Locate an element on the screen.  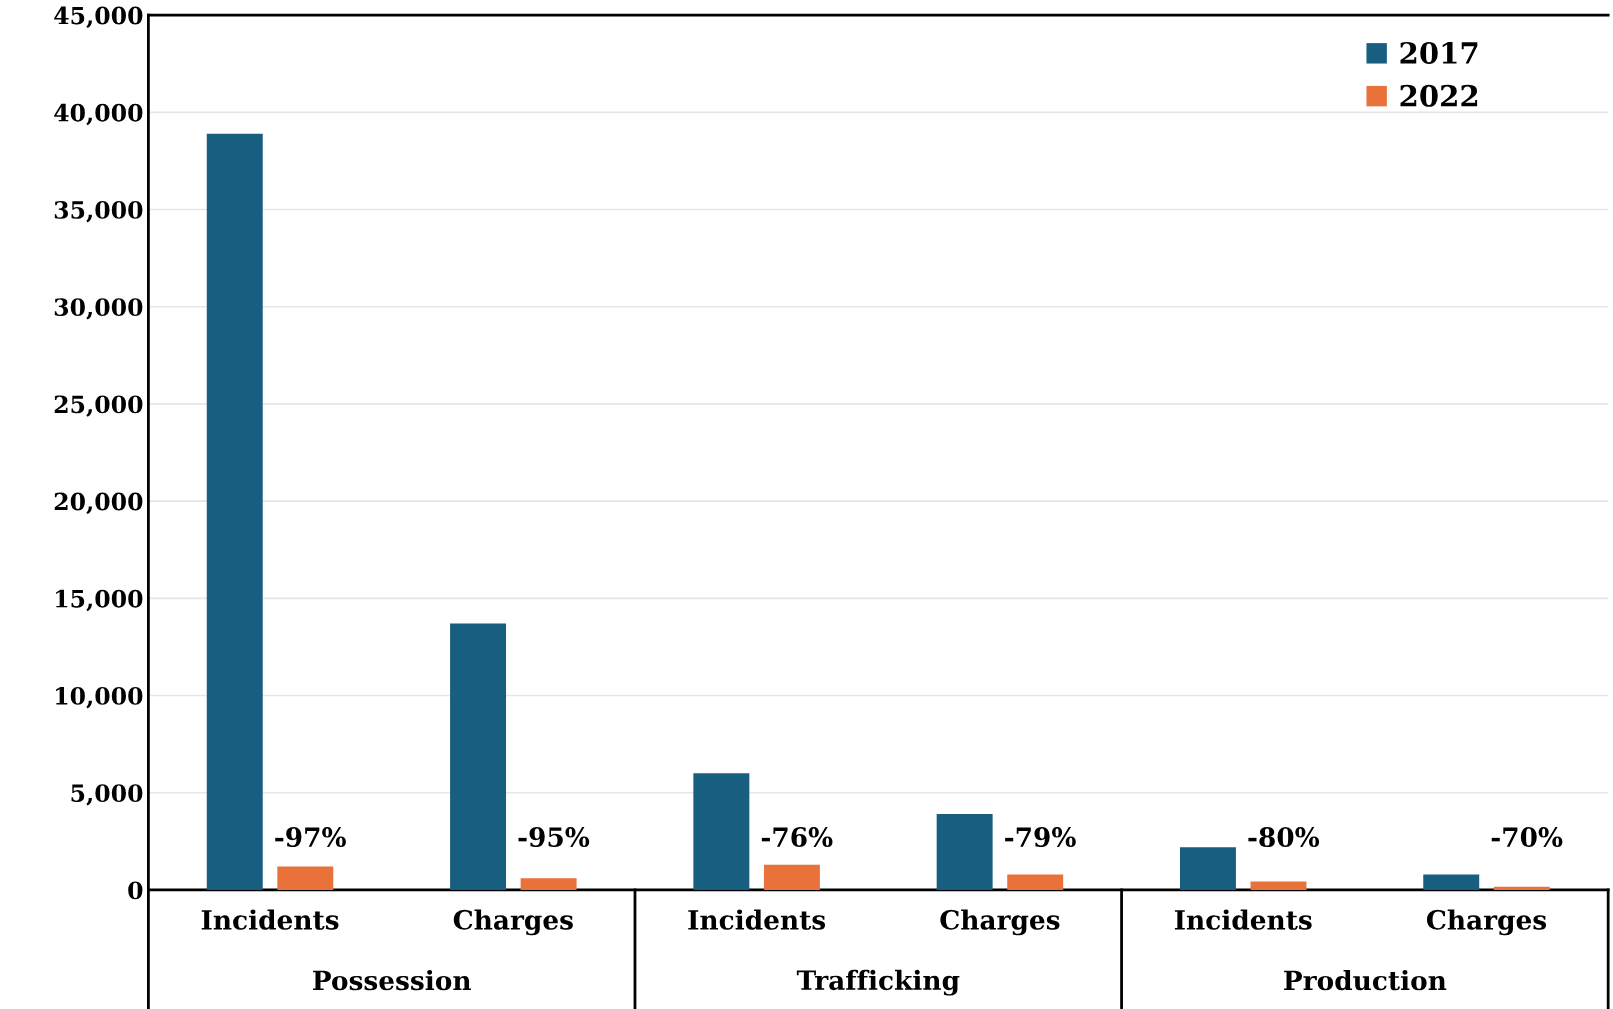
annotation: -80% is located at coordinates (1284, 837).